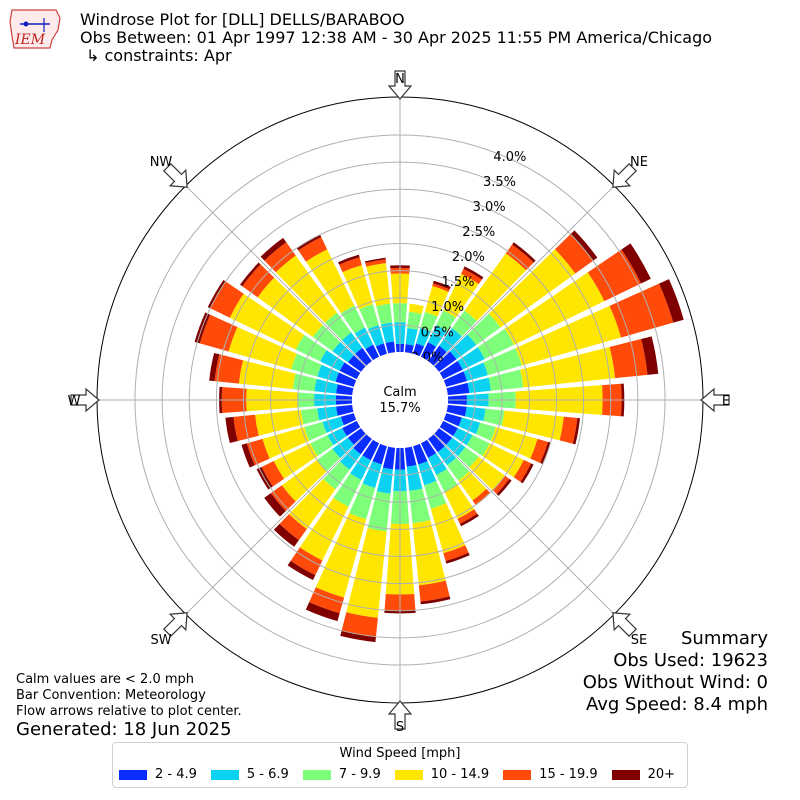 The height and width of the screenshot is (800, 800). Describe the element at coordinates (267, 375) in the screenshot. I see `wind-bar-280-bin4` at that location.